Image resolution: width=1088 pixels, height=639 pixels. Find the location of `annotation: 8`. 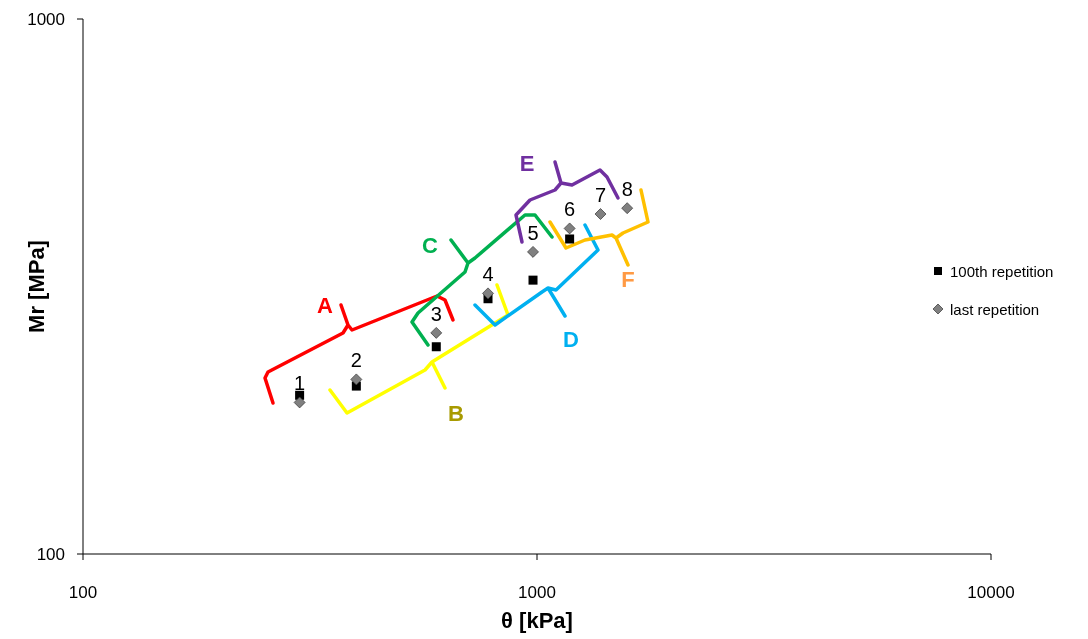

annotation: 8 is located at coordinates (627, 189).